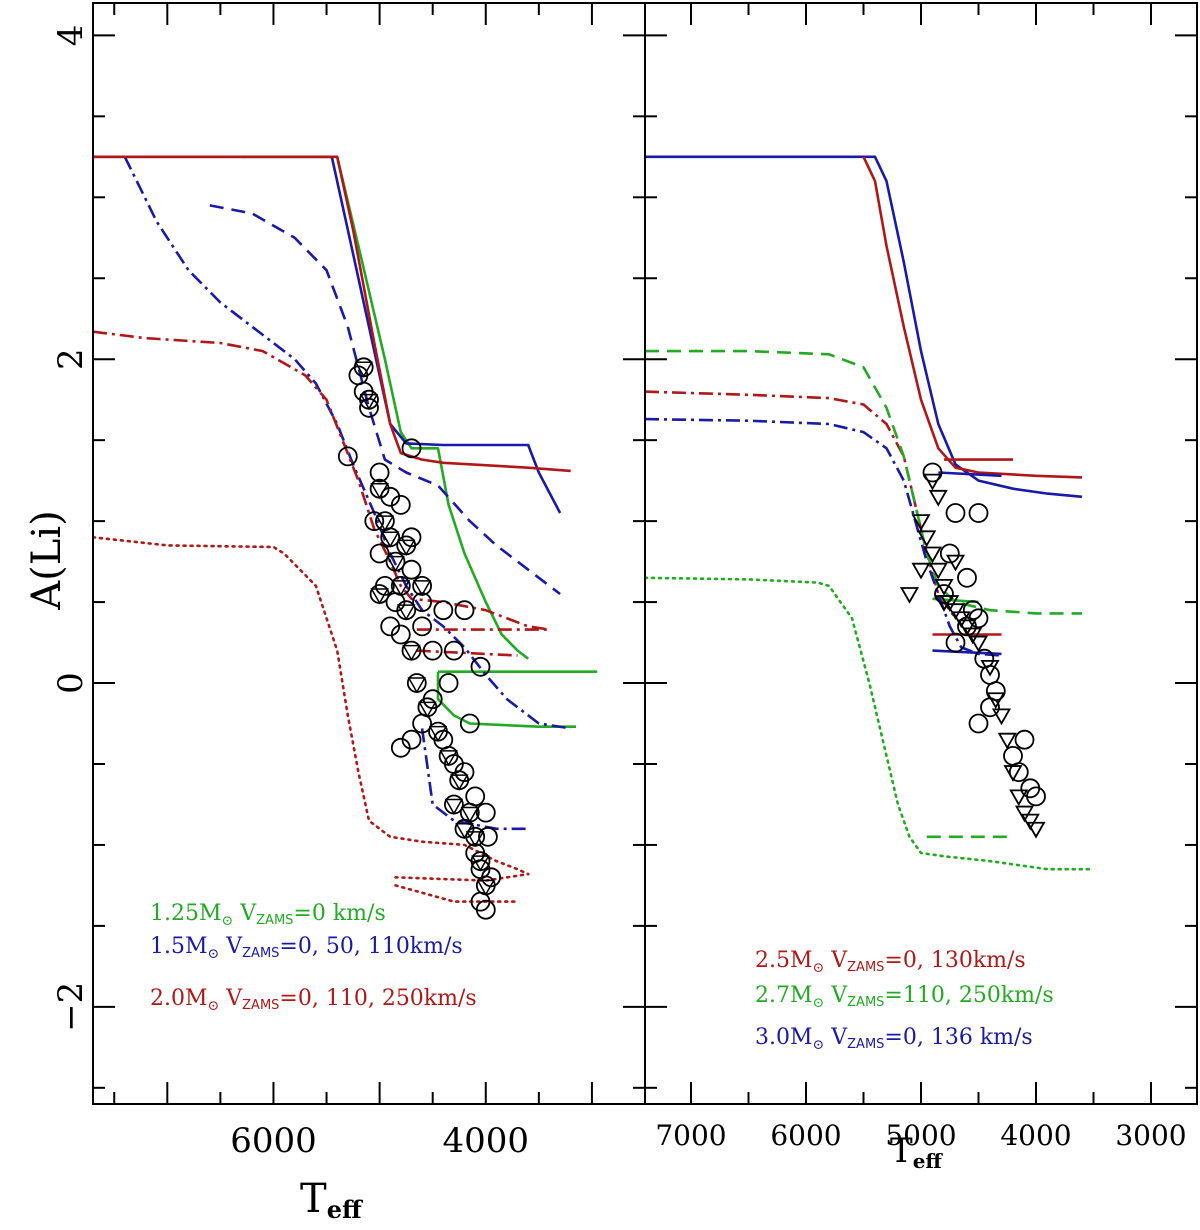 The height and width of the screenshot is (1230, 1200). What do you see at coordinates (71, 683) in the screenshot?
I see `y-tick-label: 0` at bounding box center [71, 683].